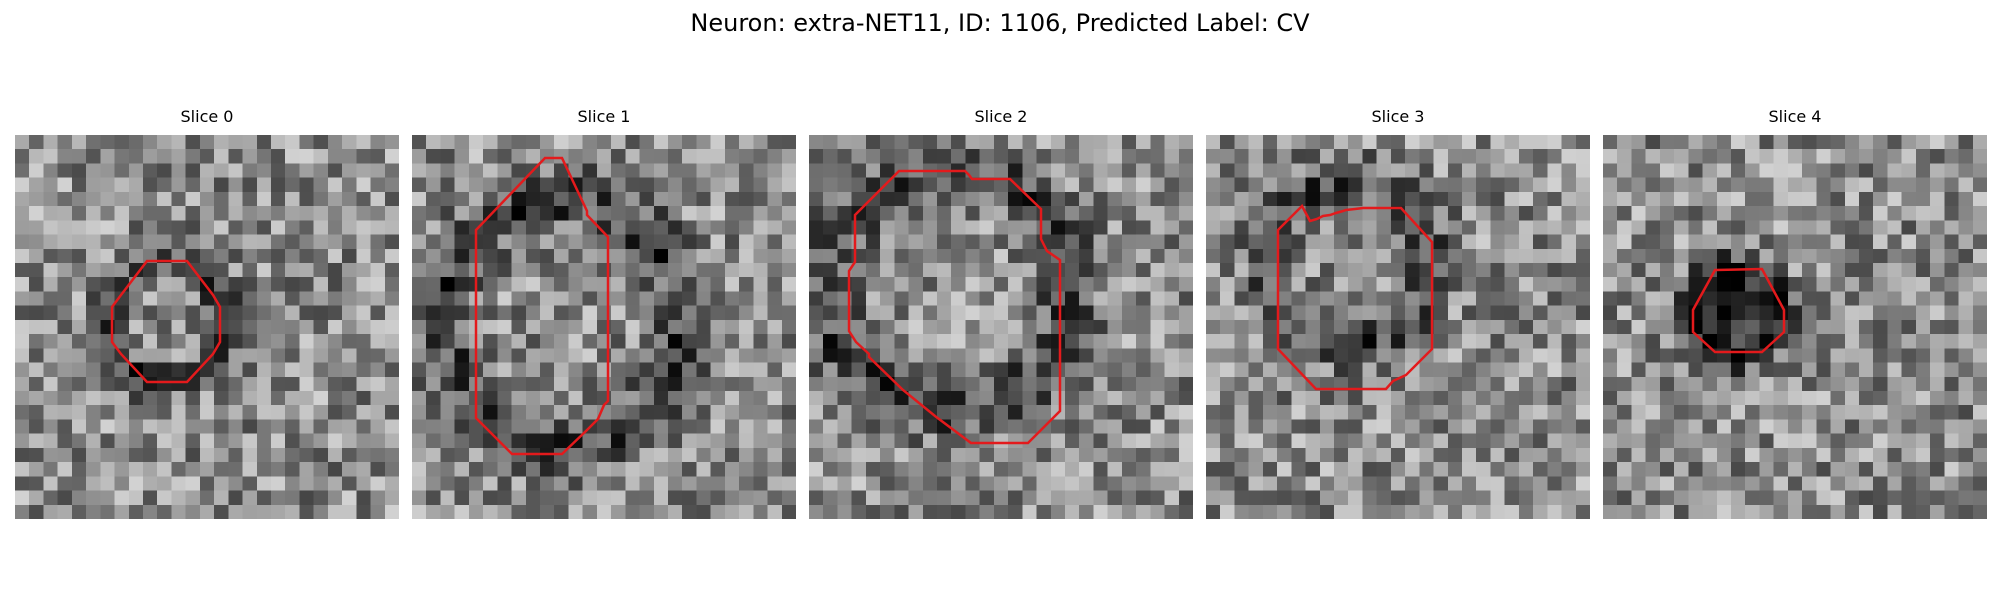  I want to click on panel-title: Slice 1, so click(604, 116).